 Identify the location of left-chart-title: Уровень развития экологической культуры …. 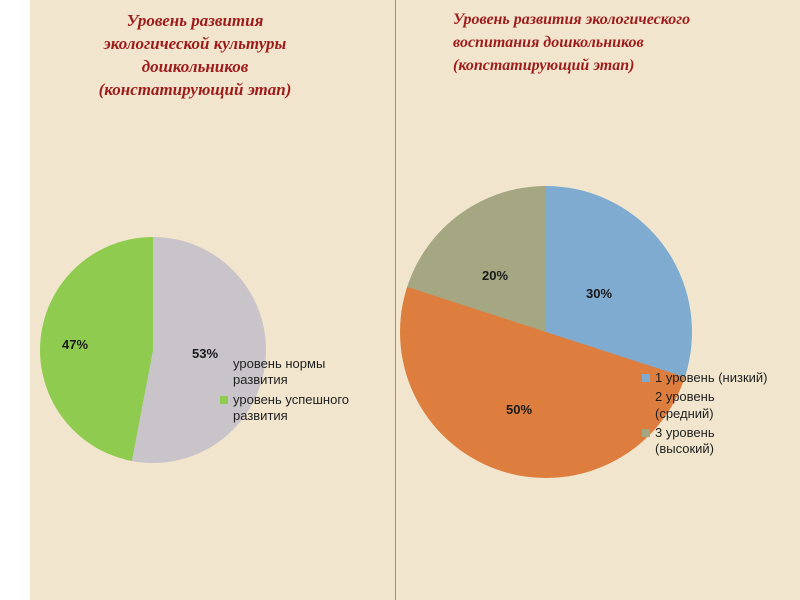
(195, 55).